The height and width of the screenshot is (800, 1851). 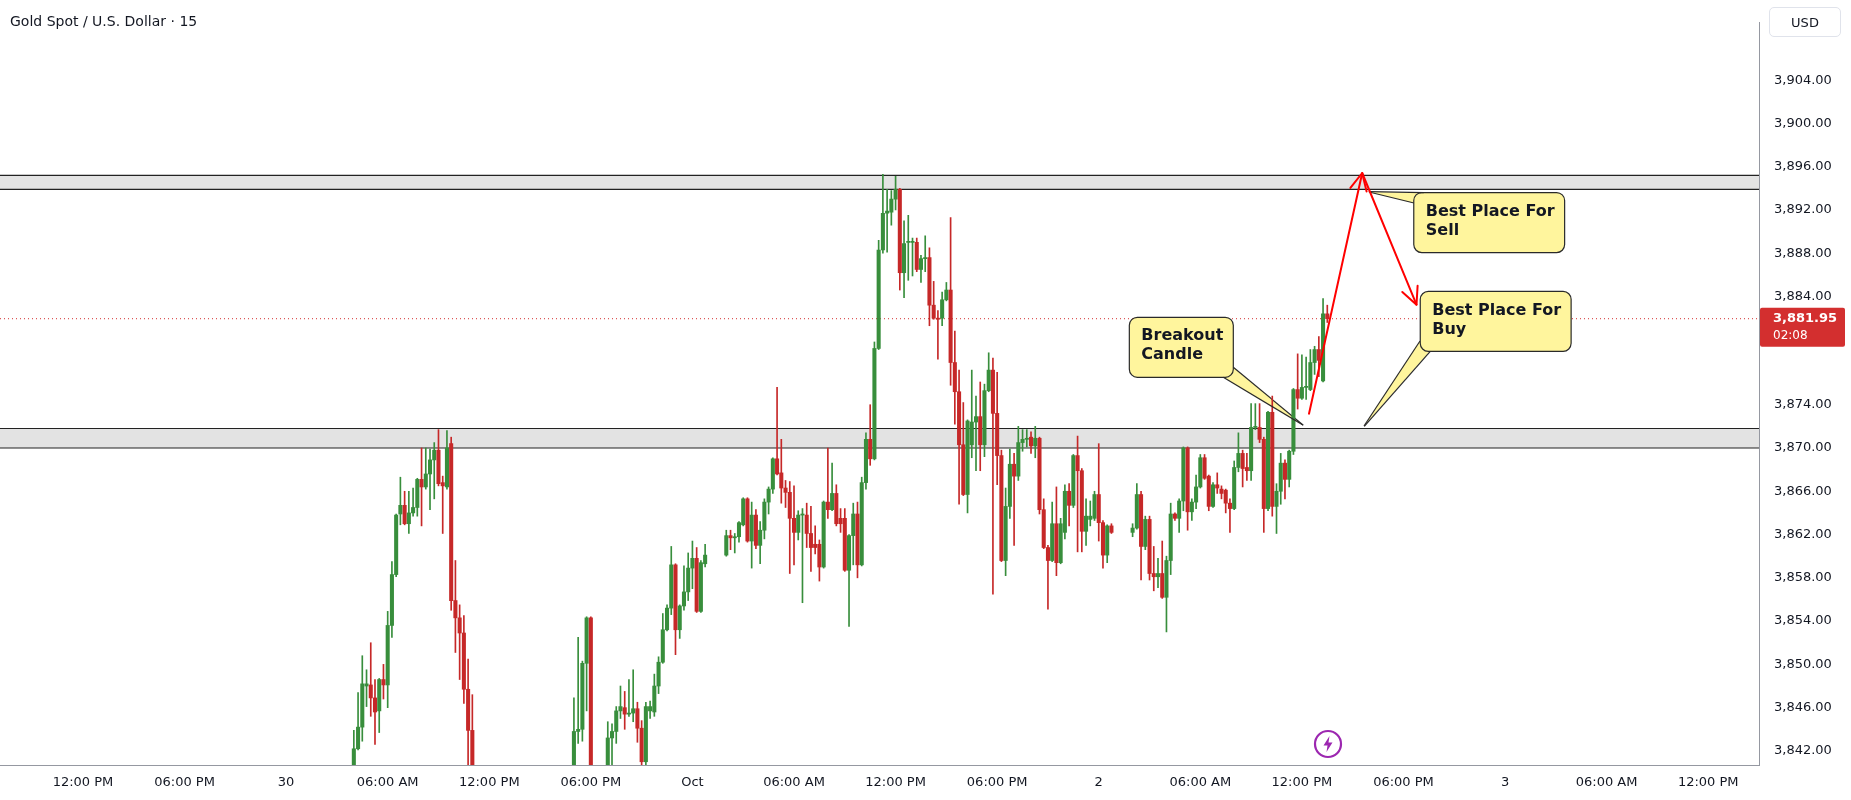 What do you see at coordinates (1803, 79) in the screenshot?
I see `y-tick-label: 3,904.00` at bounding box center [1803, 79].